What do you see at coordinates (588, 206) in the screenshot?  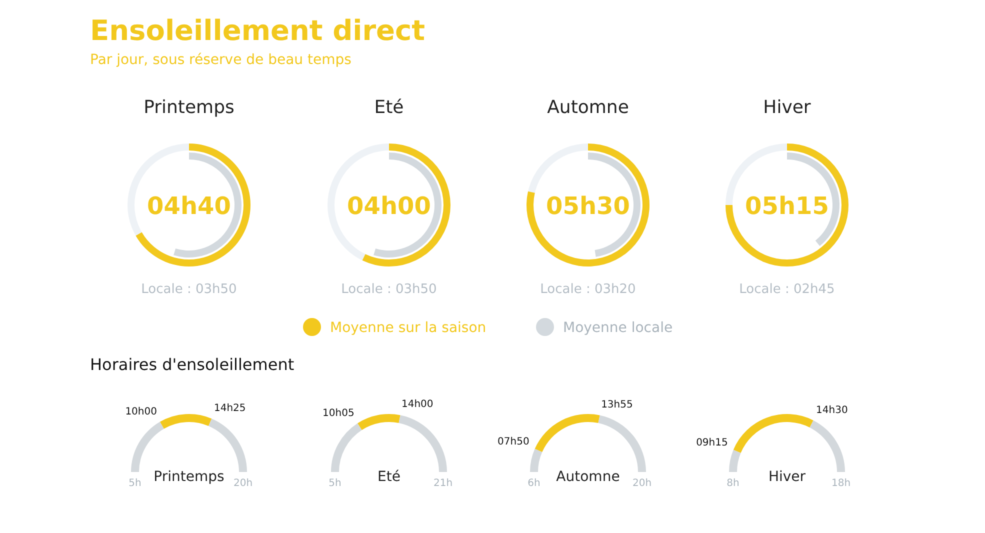 I see `text: 05h30` at bounding box center [588, 206].